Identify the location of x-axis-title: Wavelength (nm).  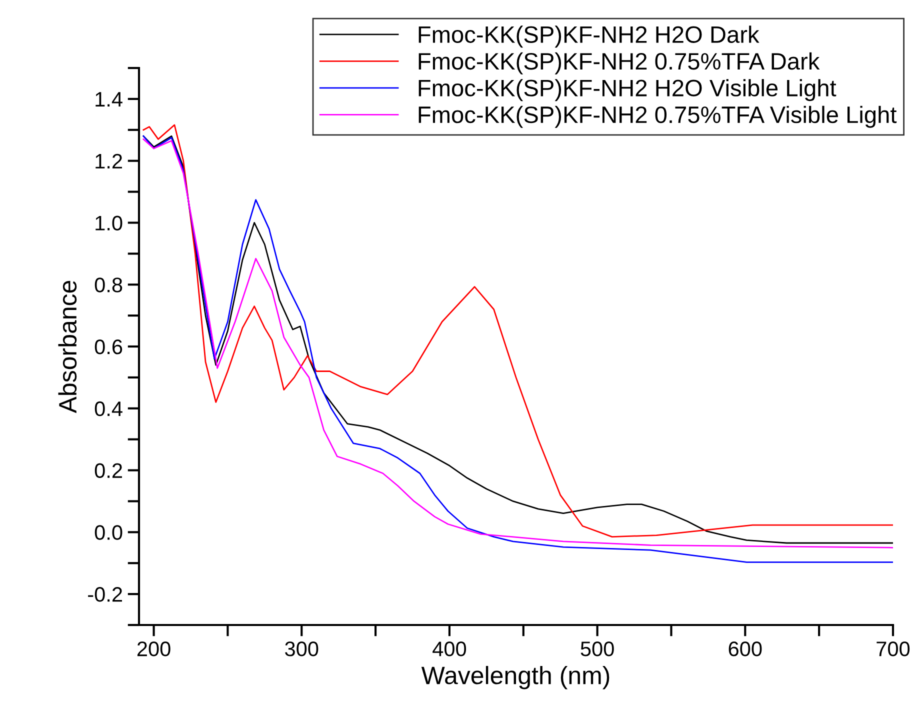
(515, 678).